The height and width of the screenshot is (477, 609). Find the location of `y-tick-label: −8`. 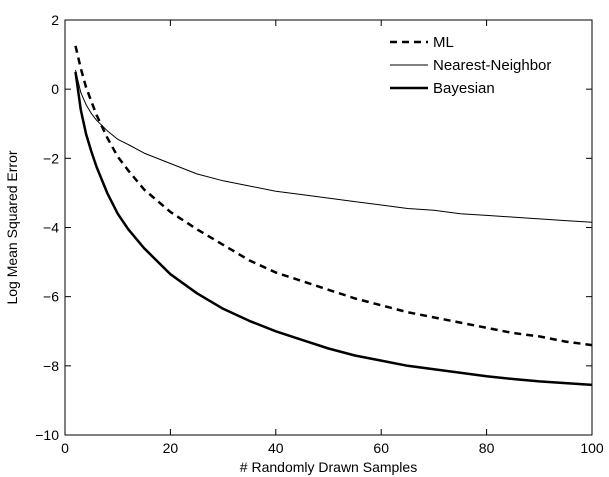

y-tick-label: −8 is located at coordinates (51, 366).